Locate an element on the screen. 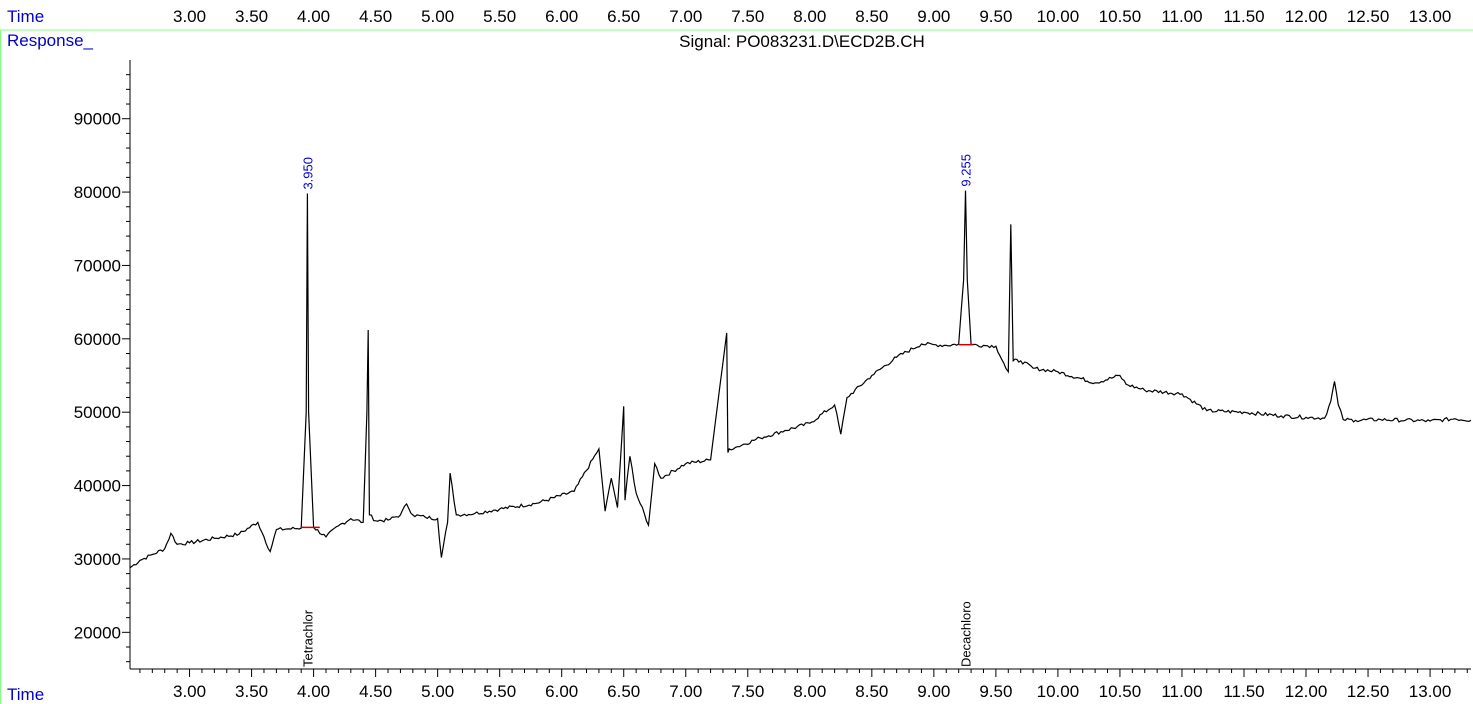 Image resolution: width=1473 pixels, height=704 pixels. x-tick-label: 4.00 is located at coordinates (313, 691).